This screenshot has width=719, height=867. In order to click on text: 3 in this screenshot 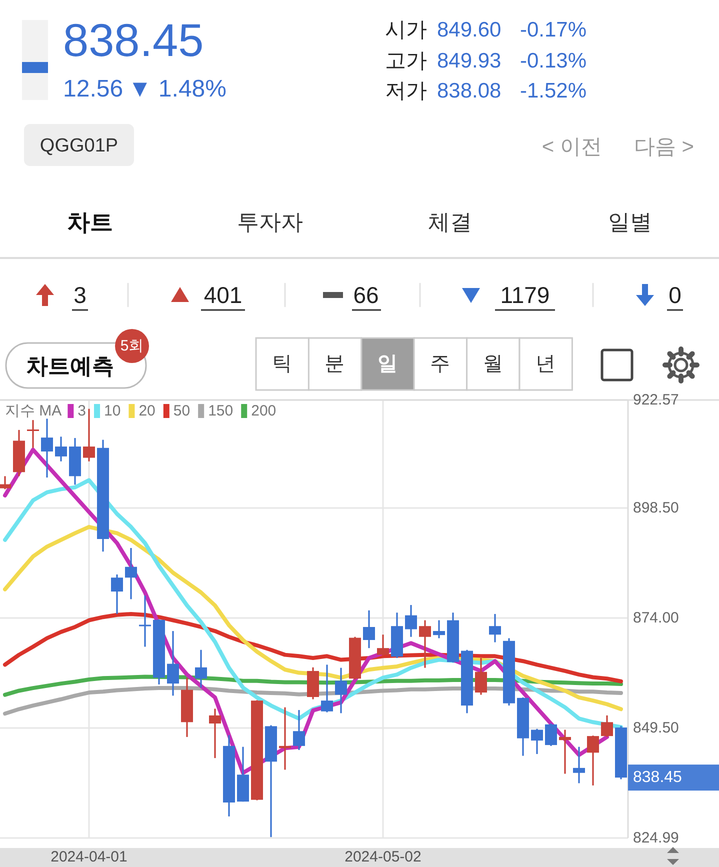, I will do `click(80, 295)`.